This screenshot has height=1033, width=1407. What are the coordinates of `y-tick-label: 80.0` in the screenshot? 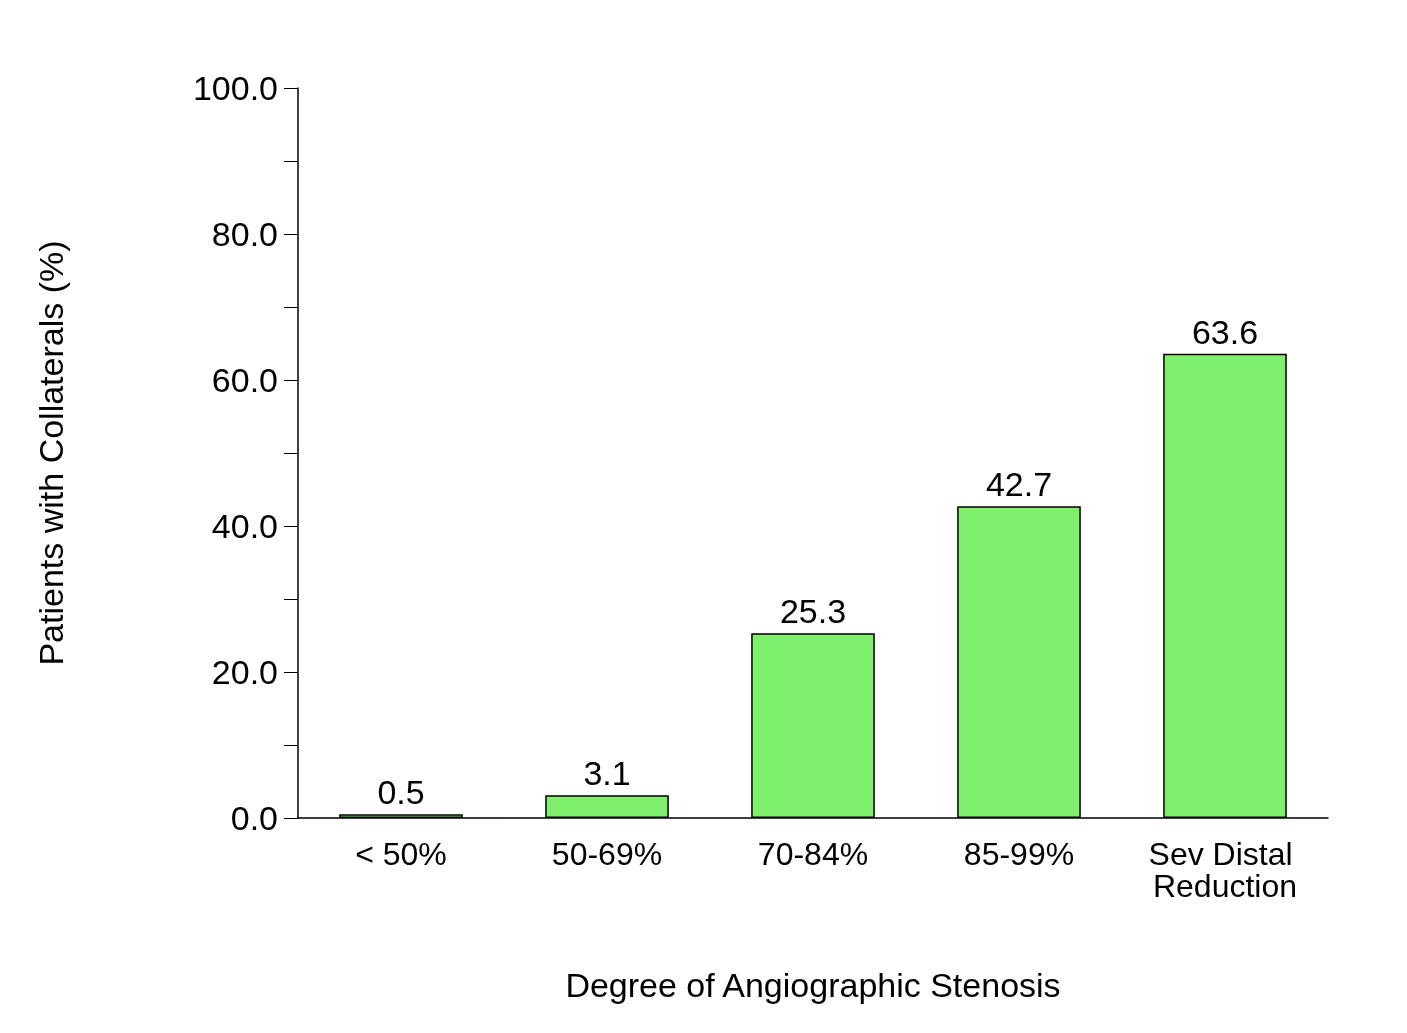 It's located at (244, 234).